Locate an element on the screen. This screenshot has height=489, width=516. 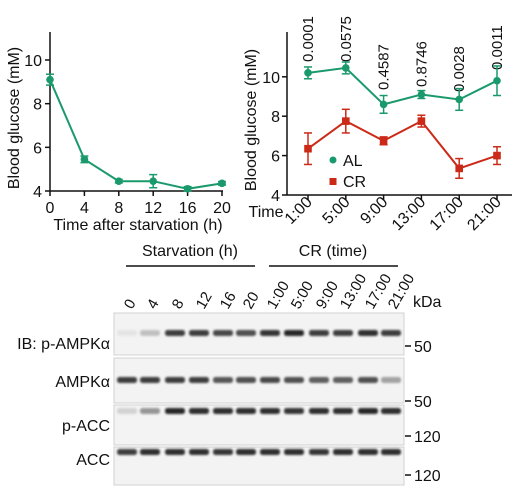
blot-row-label: ACC is located at coordinates (93, 460).